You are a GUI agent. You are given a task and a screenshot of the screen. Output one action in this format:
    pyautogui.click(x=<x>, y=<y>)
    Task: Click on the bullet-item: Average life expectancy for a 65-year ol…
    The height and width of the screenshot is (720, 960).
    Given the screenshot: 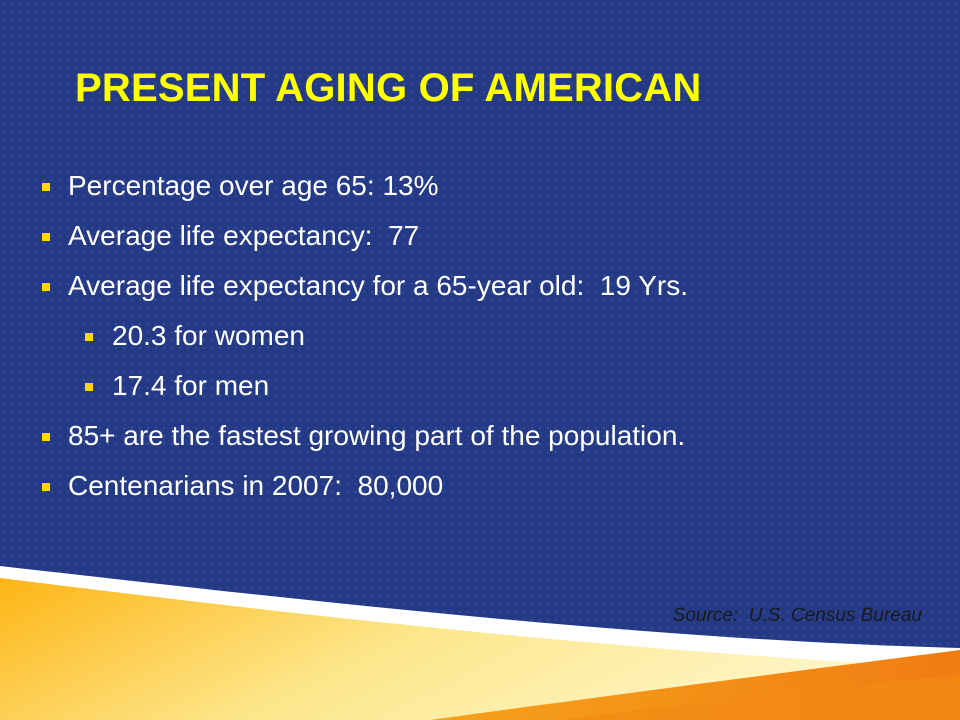 What is the action you would take?
    pyautogui.click(x=480, y=293)
    